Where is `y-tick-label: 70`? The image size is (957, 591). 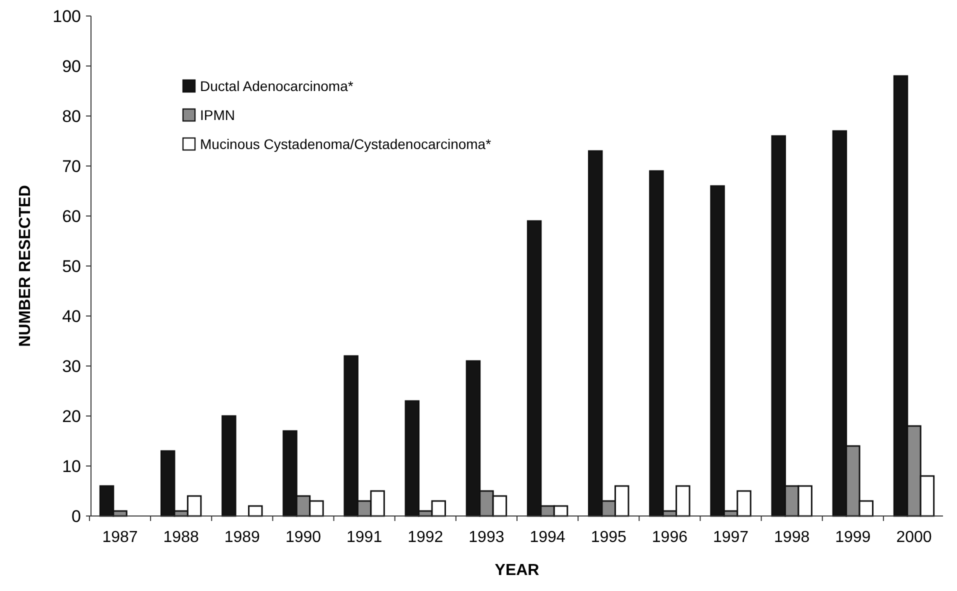 y-tick-label: 70 is located at coordinates (71, 166).